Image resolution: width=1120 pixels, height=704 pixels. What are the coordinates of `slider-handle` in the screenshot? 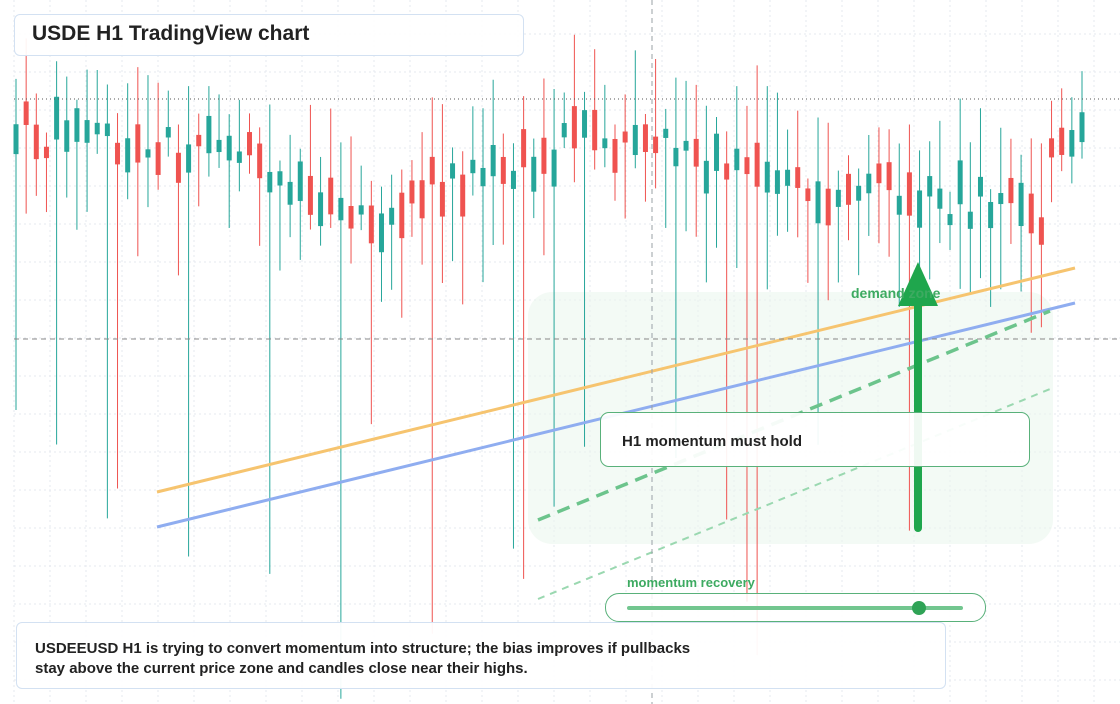 It's located at (919, 608).